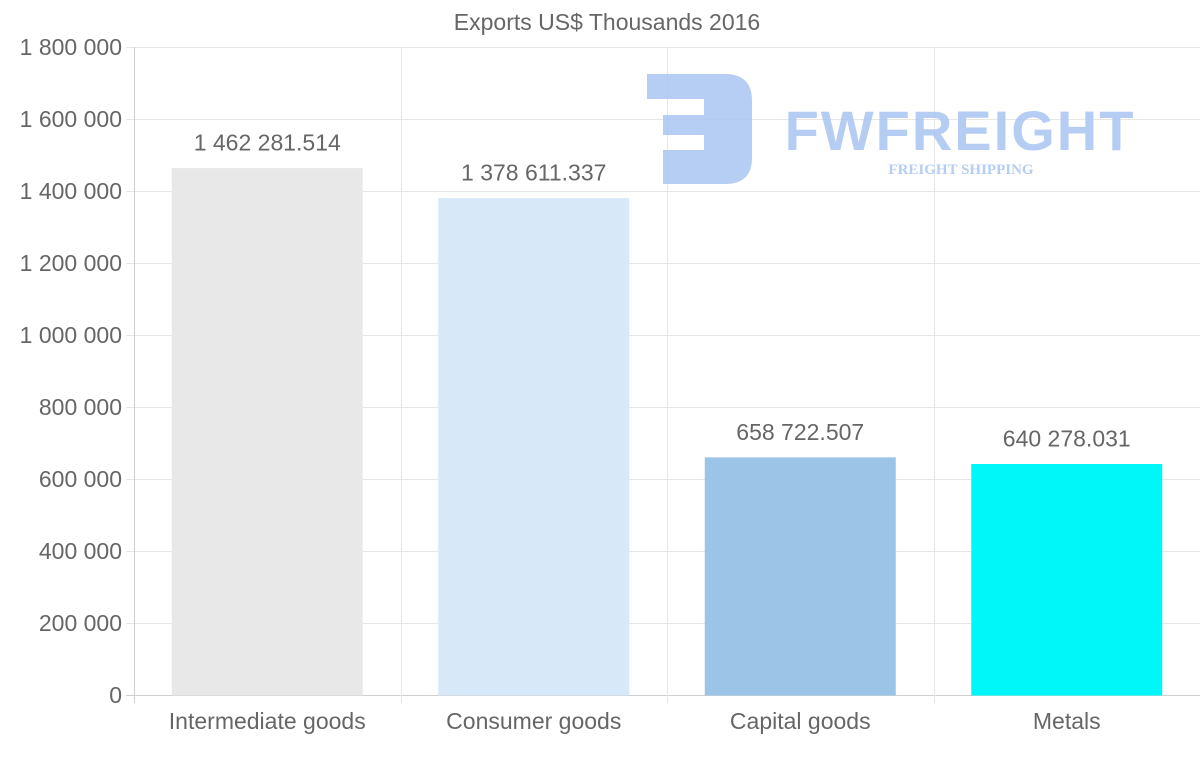 This screenshot has width=1200, height=763. I want to click on logo-mark-icon, so click(699, 129).